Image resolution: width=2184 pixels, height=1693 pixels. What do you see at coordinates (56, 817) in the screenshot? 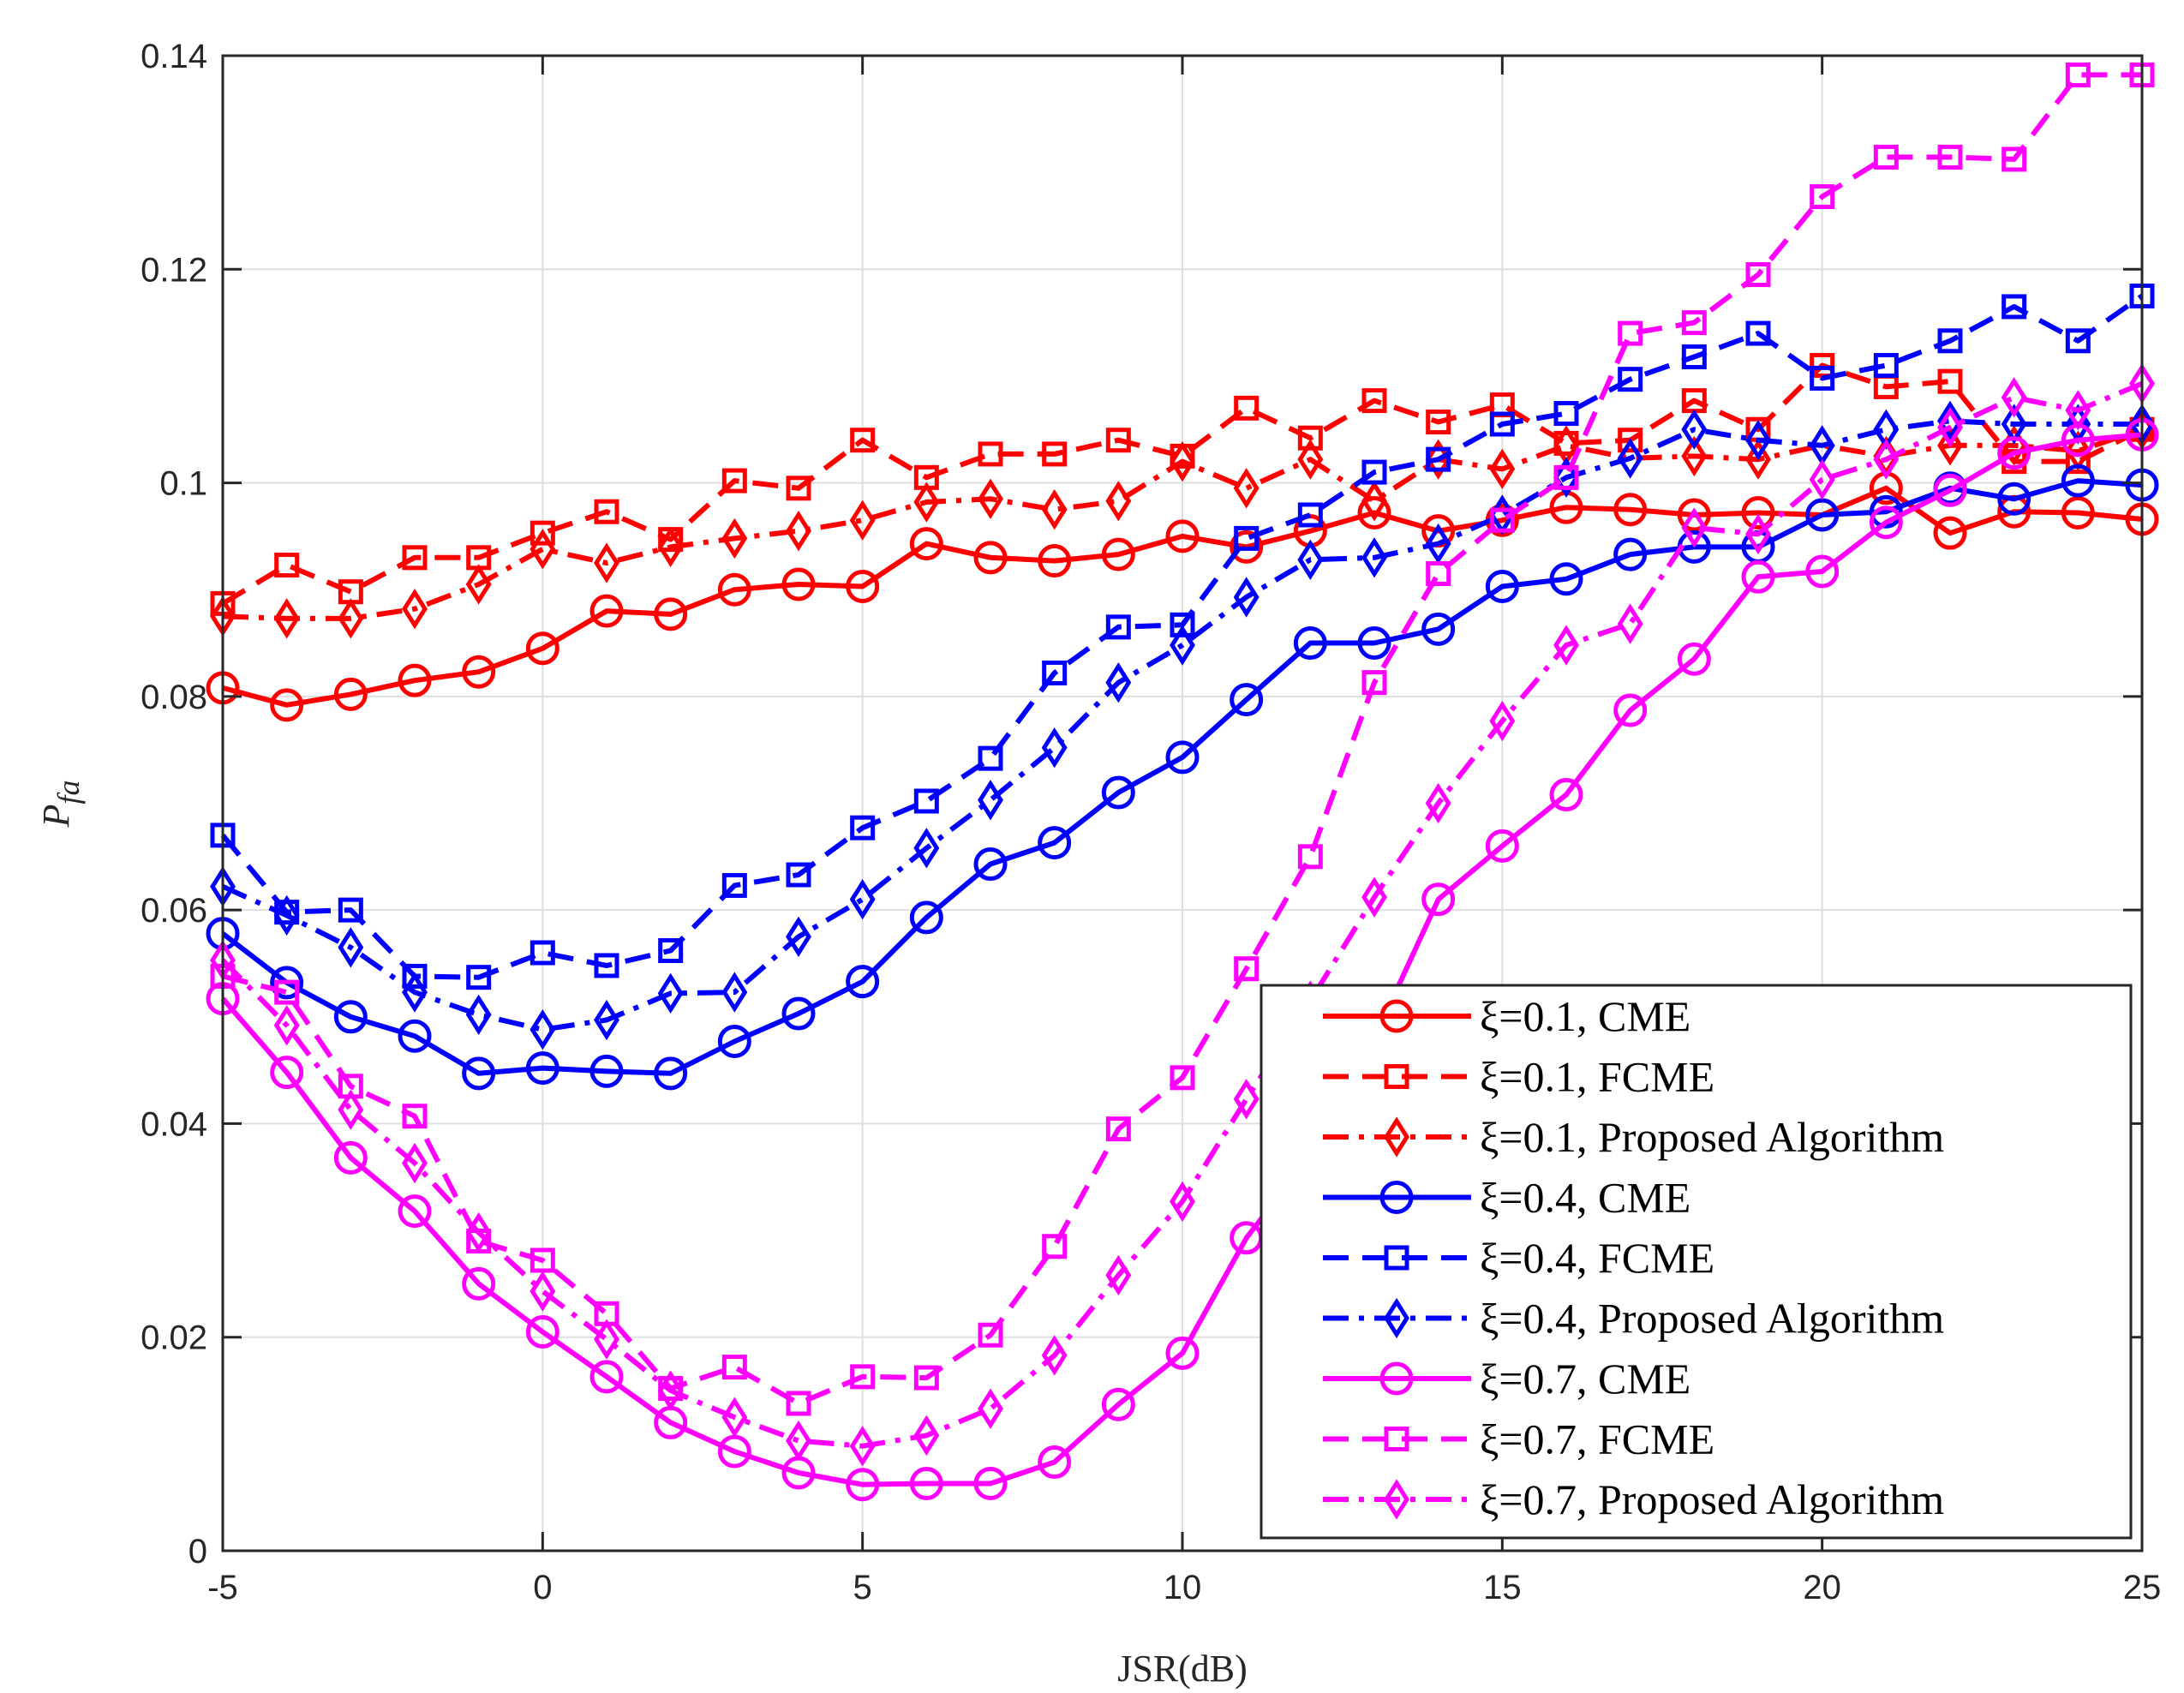
I see `y-axis-label-base: P` at bounding box center [56, 817].